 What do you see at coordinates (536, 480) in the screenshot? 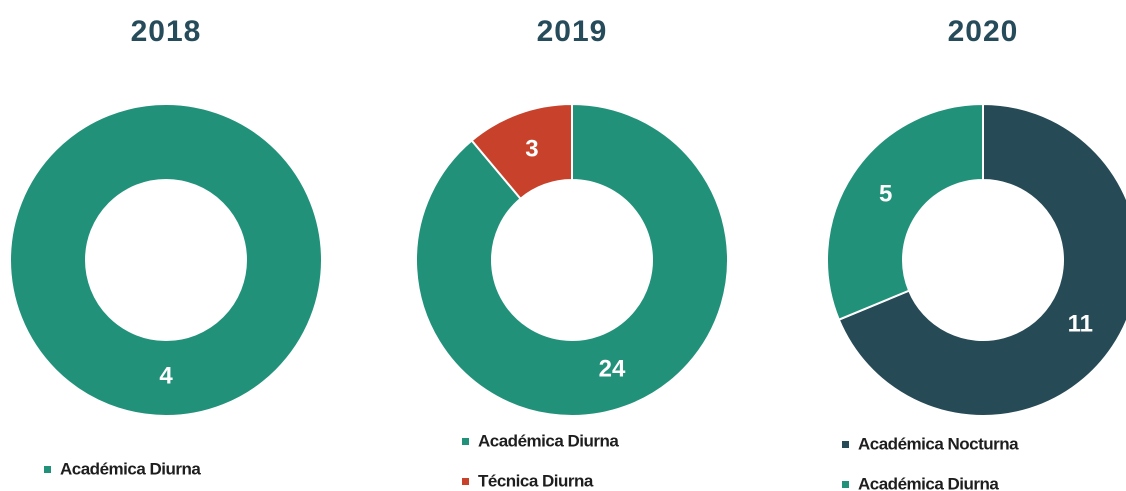
I see `legend-label: Técnica Diurna` at bounding box center [536, 480].